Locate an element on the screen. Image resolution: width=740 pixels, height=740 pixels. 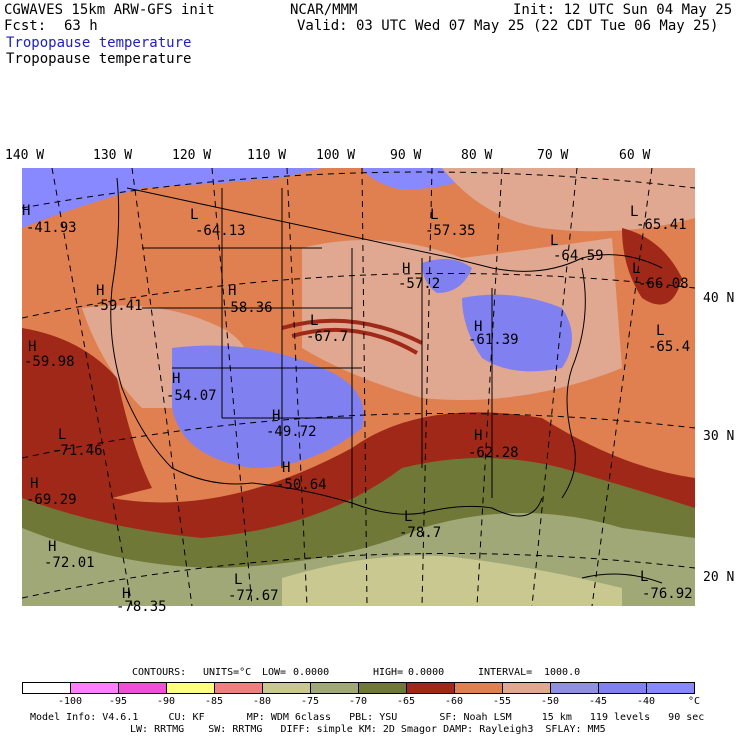
colorbar is located at coordinates (358, 688).